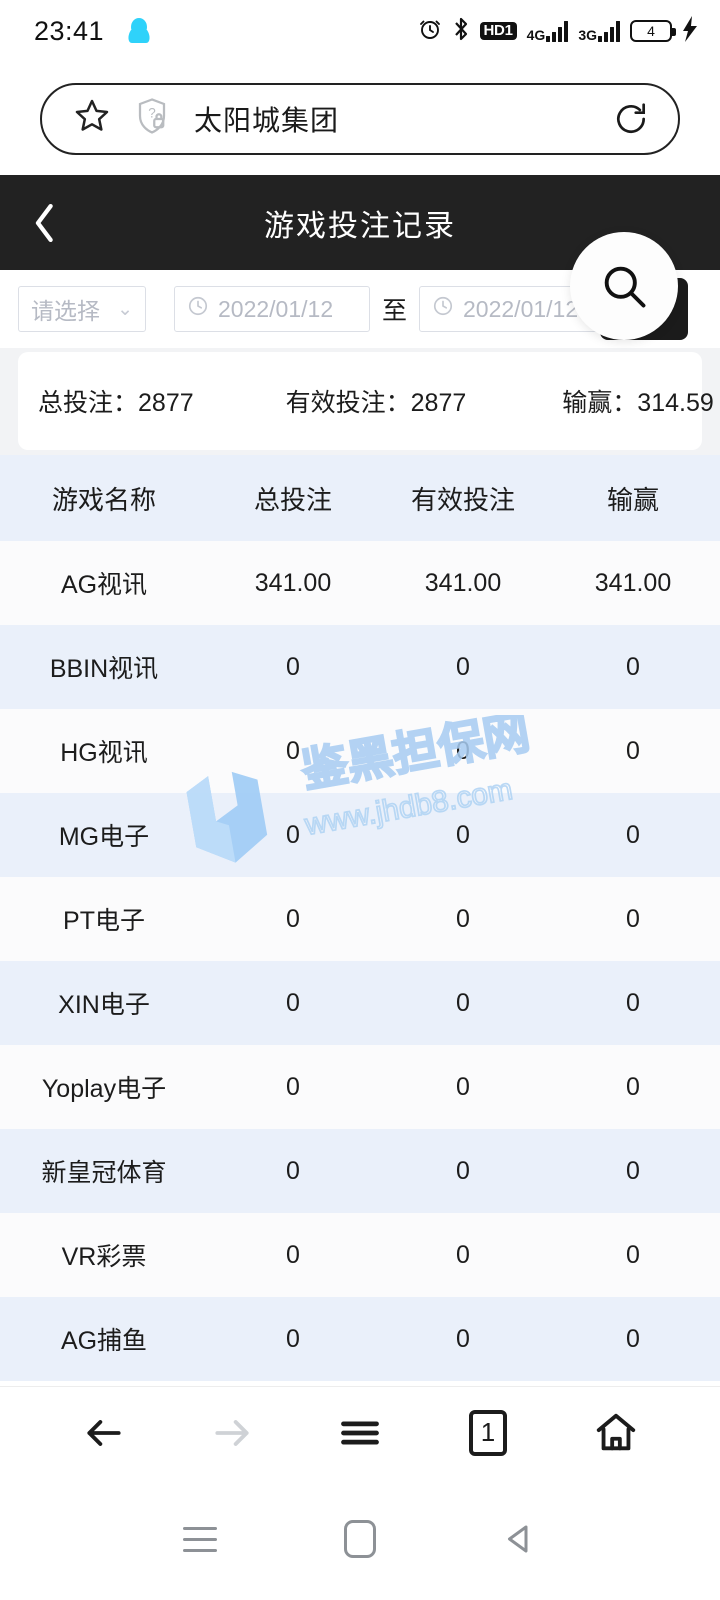 Image resolution: width=720 pixels, height=1600 pixels. What do you see at coordinates (360, 1255) in the screenshot?
I see `table-row: VR彩票 0 0 0` at bounding box center [360, 1255].